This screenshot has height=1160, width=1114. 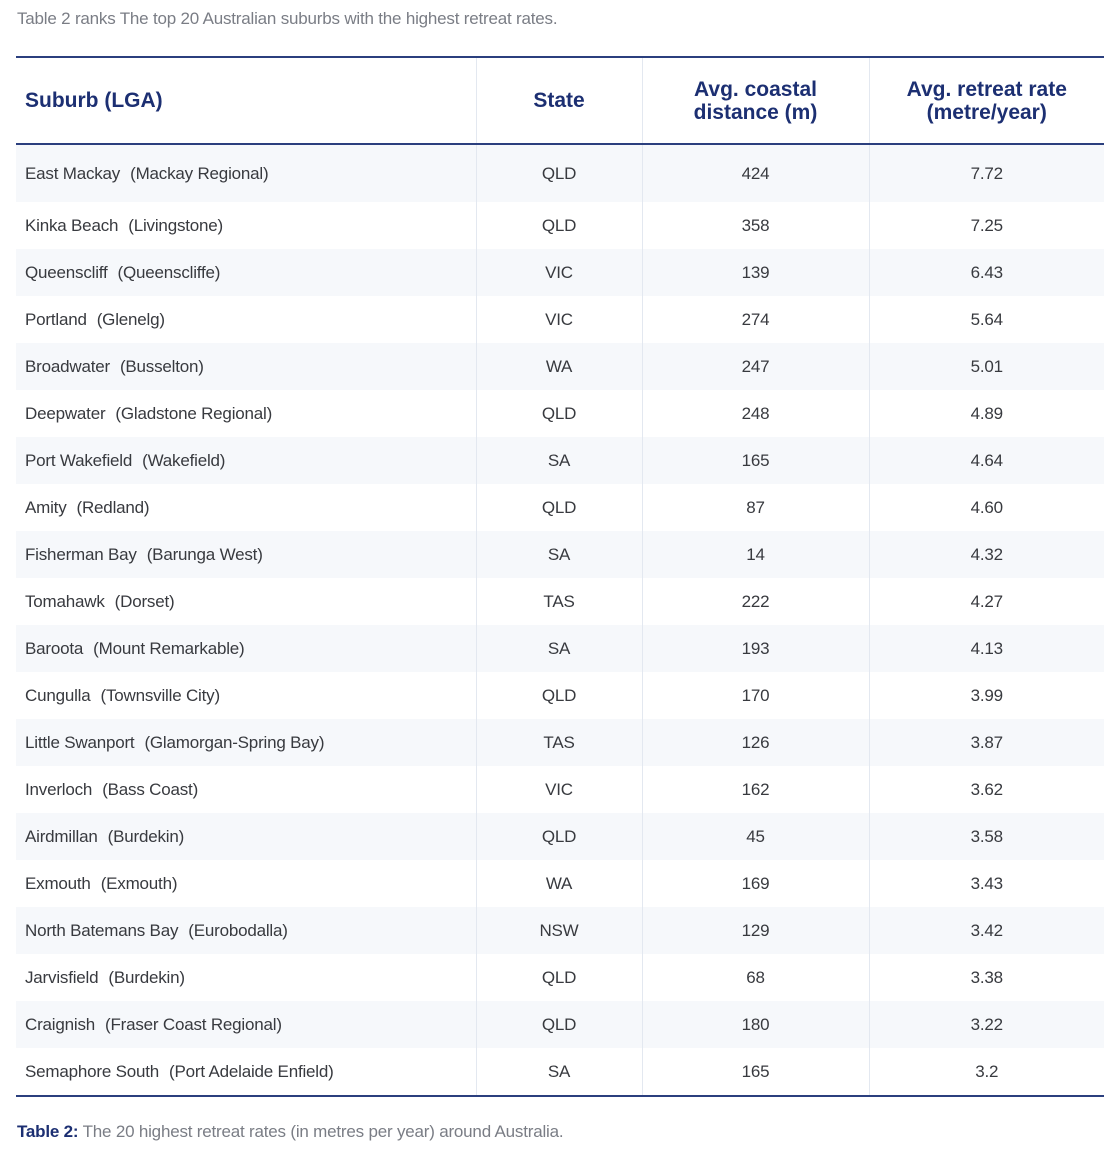 I want to click on table-row: Deepwater (Gladstone Regional) QLD 248 4.89, so click(x=560, y=413).